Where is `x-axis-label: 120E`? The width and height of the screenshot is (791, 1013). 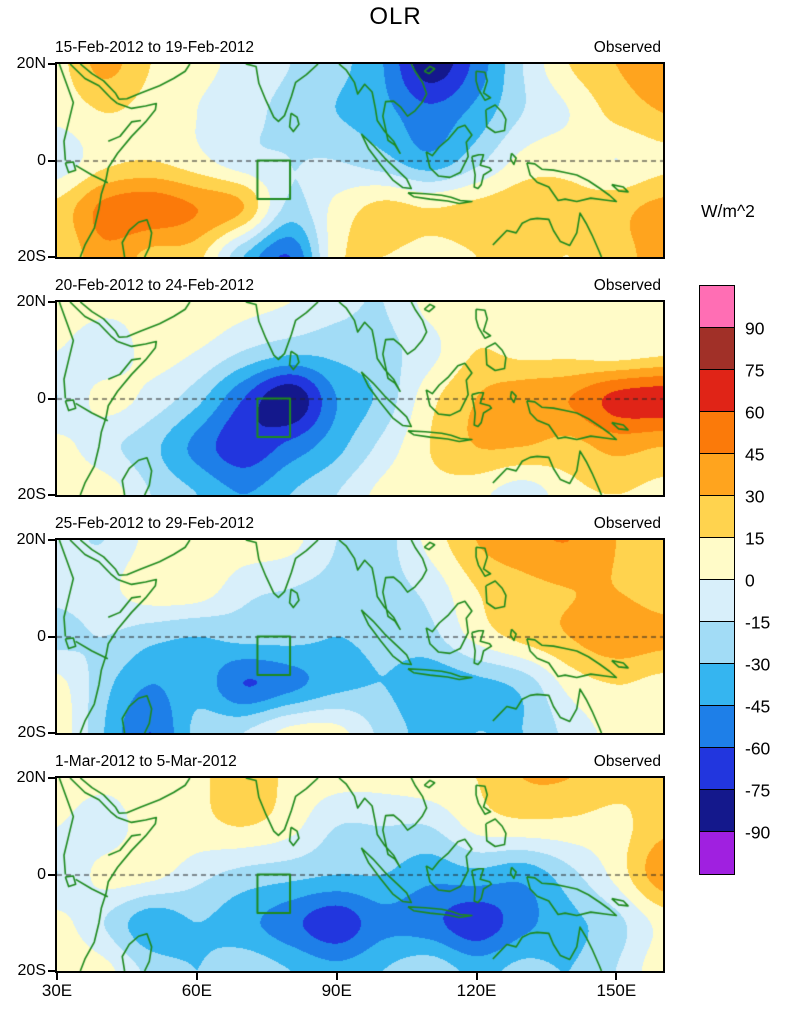 x-axis-label: 120E is located at coordinates (476, 990).